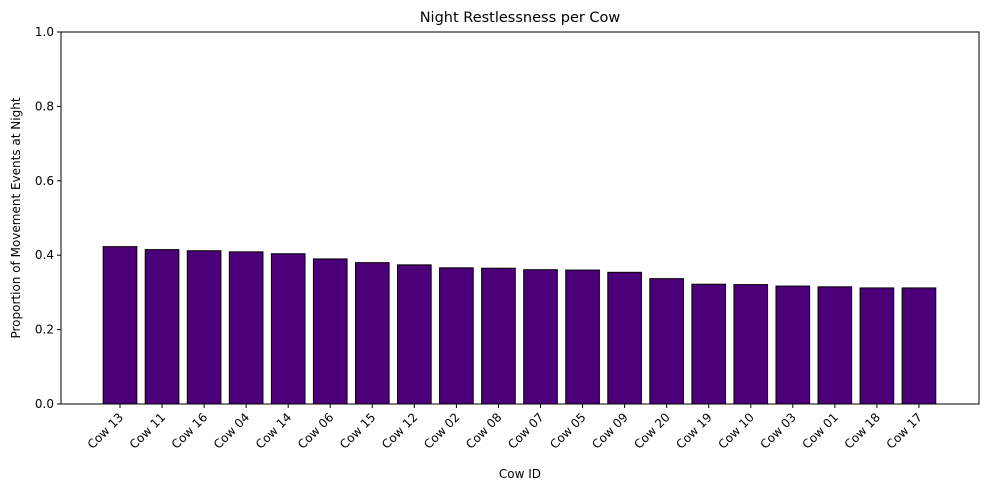 The height and width of the screenshot is (490, 989). Describe the element at coordinates (651, 430) in the screenshot. I see `x-tick-label: Cow 20` at that location.